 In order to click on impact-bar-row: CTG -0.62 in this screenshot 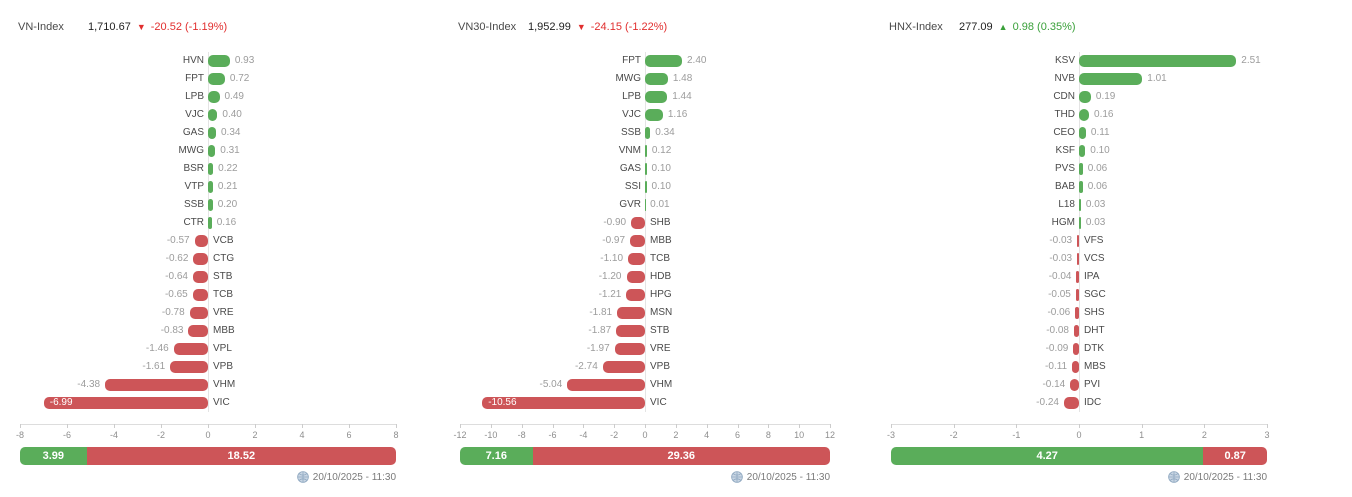, I will do `click(208, 259)`.